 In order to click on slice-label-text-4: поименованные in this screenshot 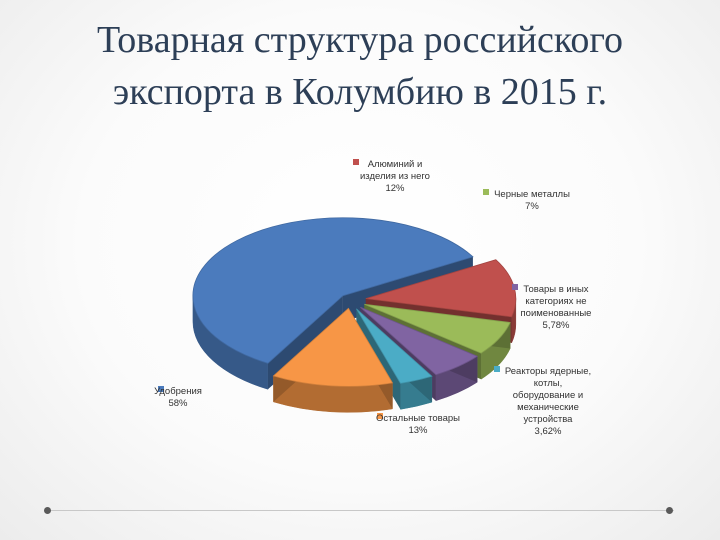, I will do `click(556, 313)`.